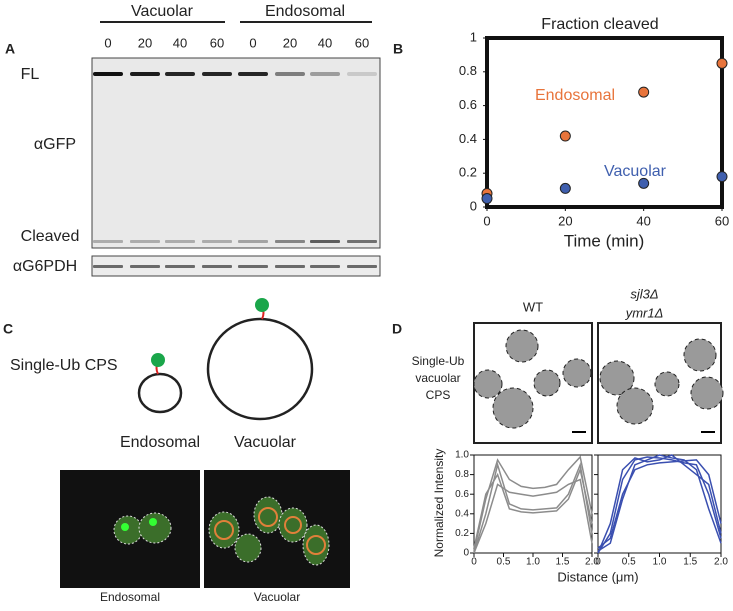  Describe the element at coordinates (533, 306) in the screenshot. I see `chart-title: WT` at that location.